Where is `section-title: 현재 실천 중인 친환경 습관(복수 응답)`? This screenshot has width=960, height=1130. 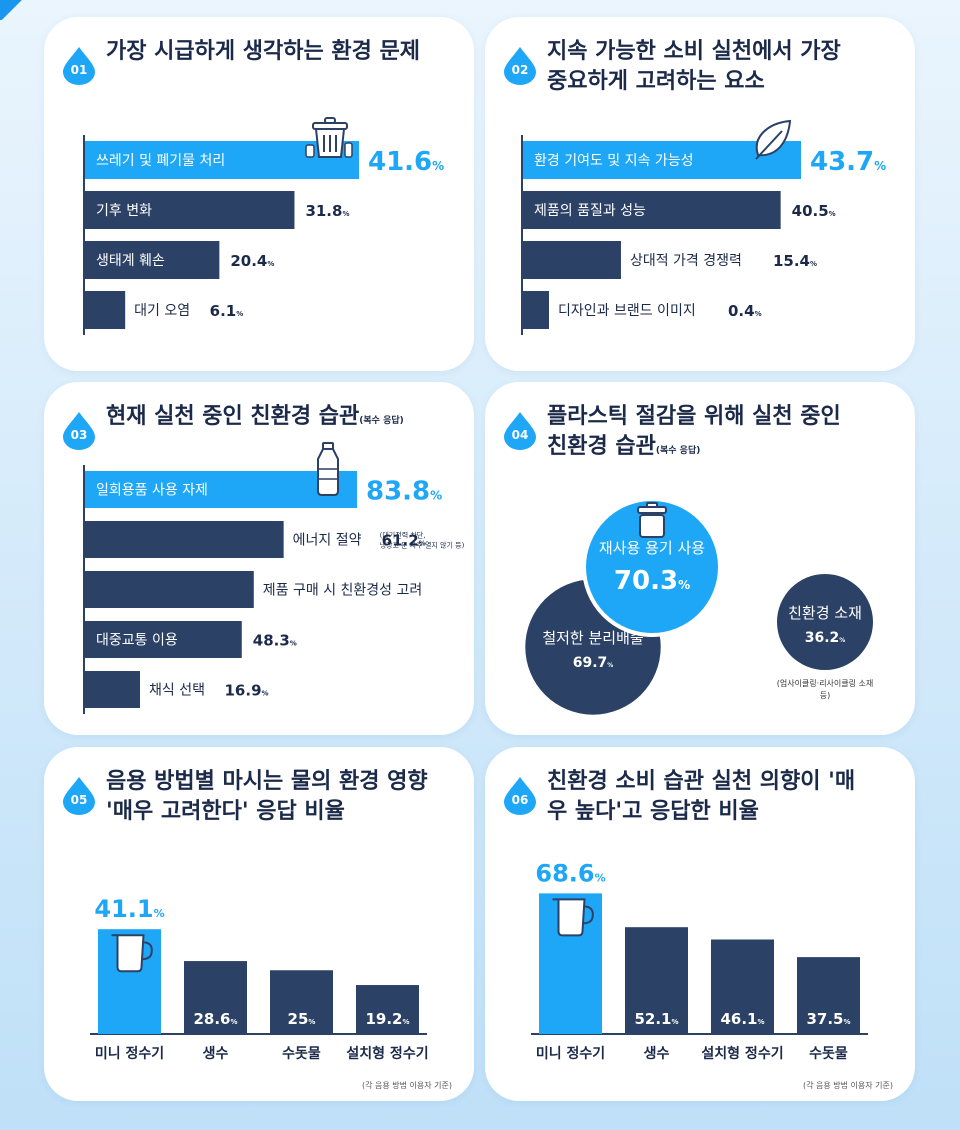 section-title: 현재 실천 중인 친환경 습관(복수 응답) is located at coordinates (286, 419).